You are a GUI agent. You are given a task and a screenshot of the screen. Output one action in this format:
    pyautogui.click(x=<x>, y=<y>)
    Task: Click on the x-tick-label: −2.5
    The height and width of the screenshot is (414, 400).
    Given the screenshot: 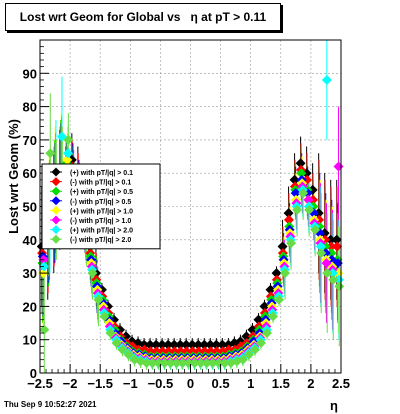 What is the action you would take?
    pyautogui.click(x=40, y=383)
    